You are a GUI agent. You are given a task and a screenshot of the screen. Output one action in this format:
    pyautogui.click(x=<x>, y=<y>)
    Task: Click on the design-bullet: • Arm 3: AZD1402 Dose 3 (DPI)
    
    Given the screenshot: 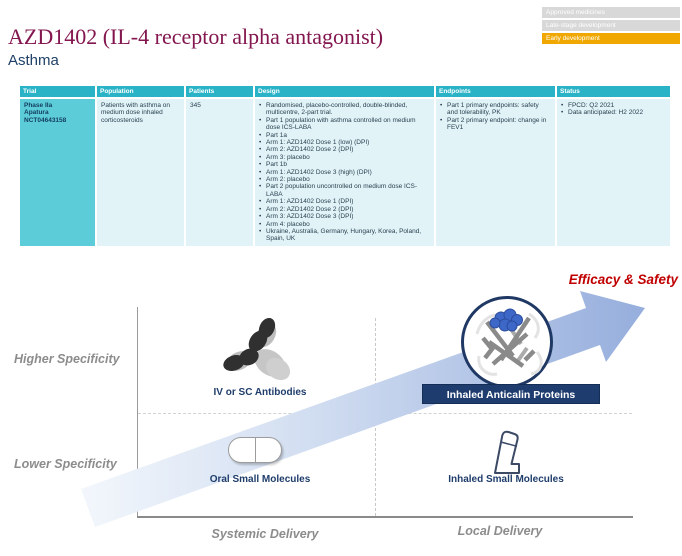 What is the action you would take?
    pyautogui.click(x=344, y=216)
    